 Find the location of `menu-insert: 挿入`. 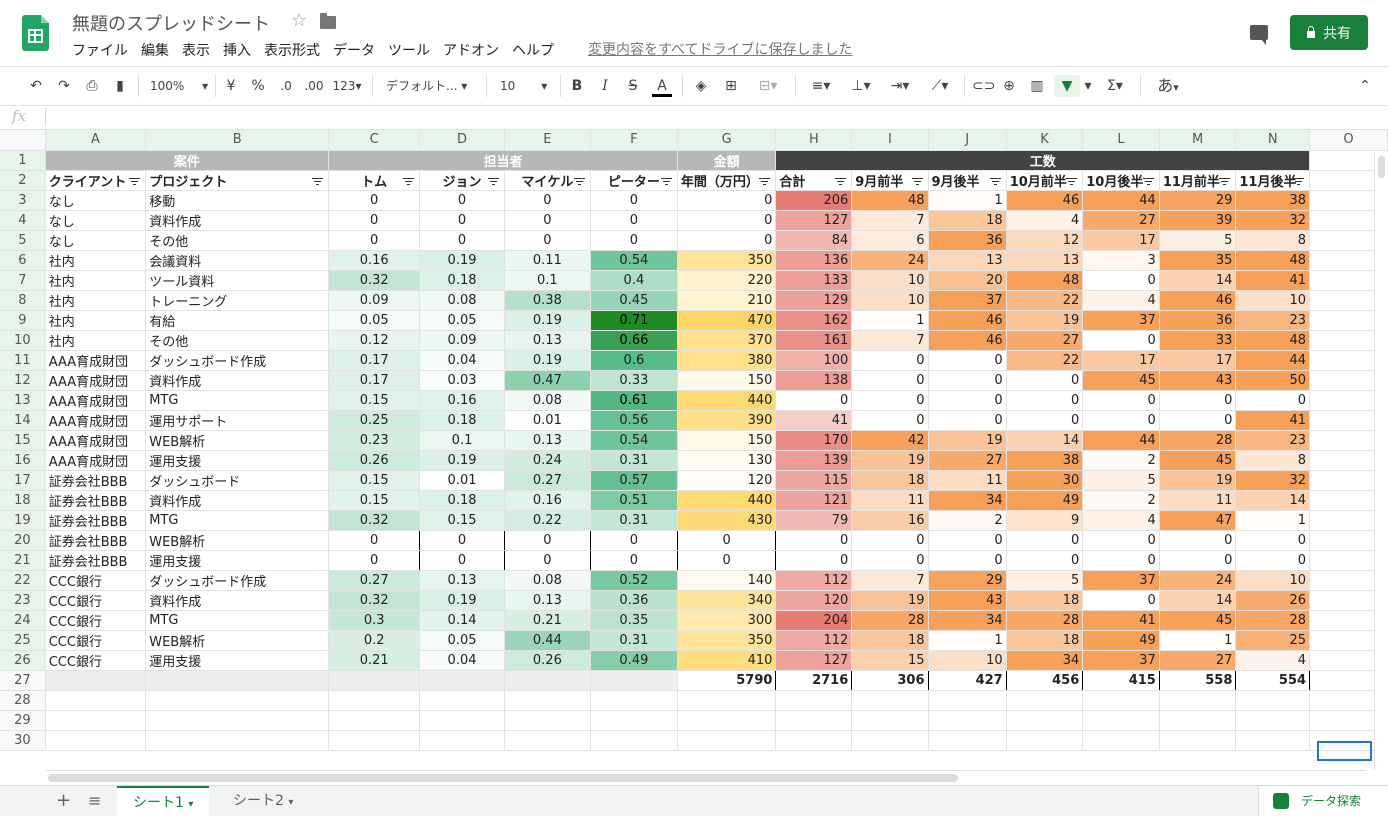

menu-insert: 挿入 is located at coordinates (237, 51).